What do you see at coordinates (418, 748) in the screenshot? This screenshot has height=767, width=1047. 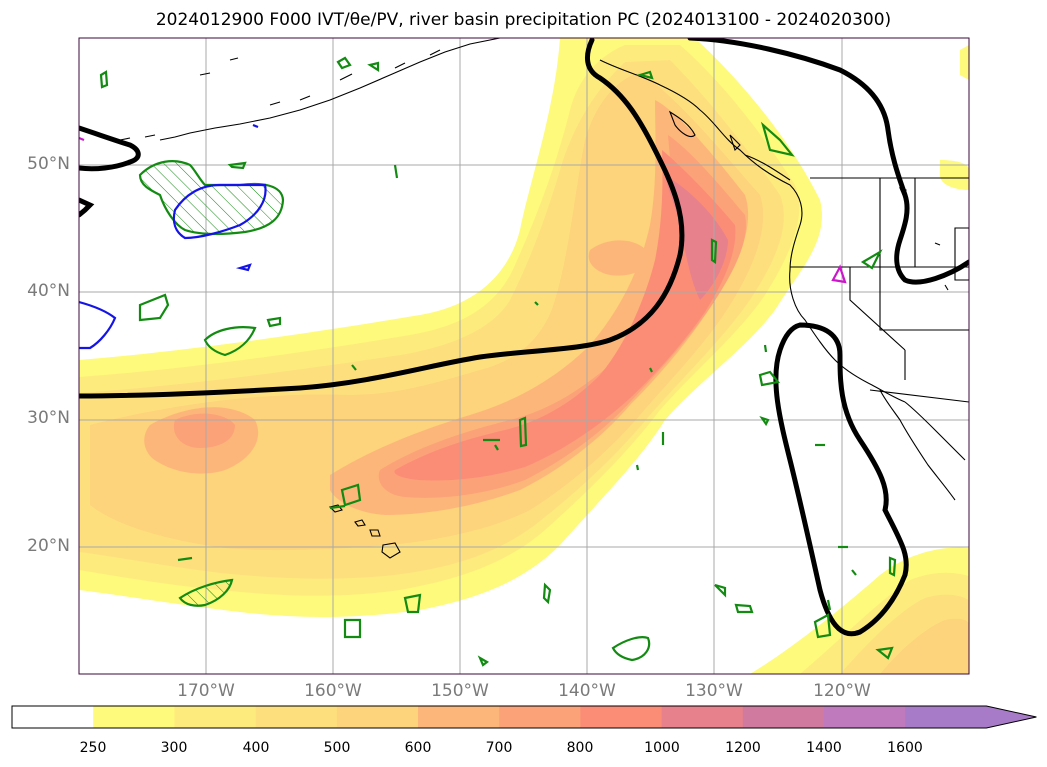 I see `colorbar-tick-label: 600` at bounding box center [418, 748].